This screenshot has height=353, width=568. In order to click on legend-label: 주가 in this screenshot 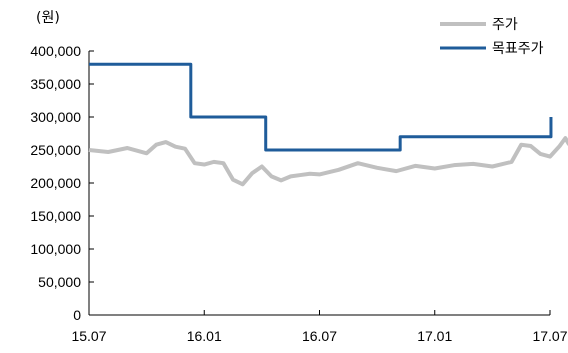, I will do `click(505, 25)`.